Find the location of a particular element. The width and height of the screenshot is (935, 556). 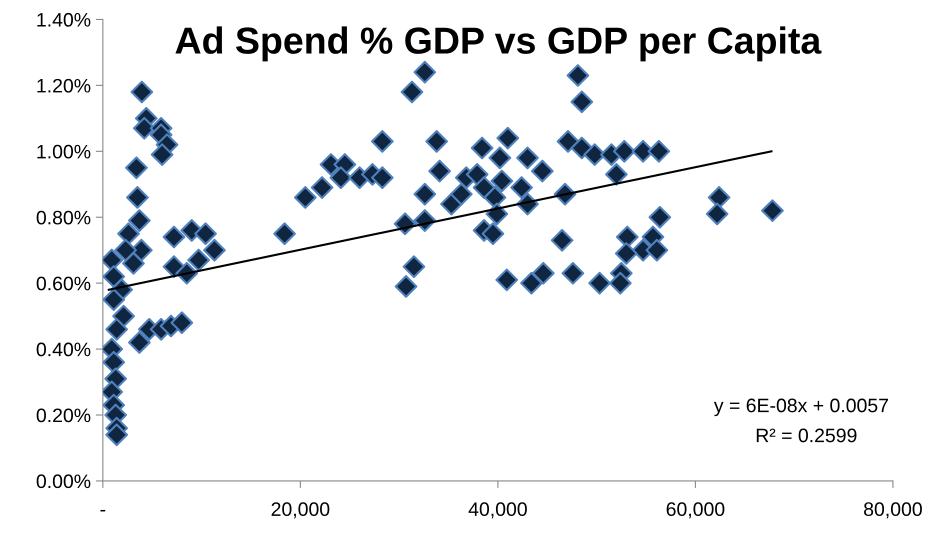

y-tick-label: 0.20% is located at coordinates (63, 415).